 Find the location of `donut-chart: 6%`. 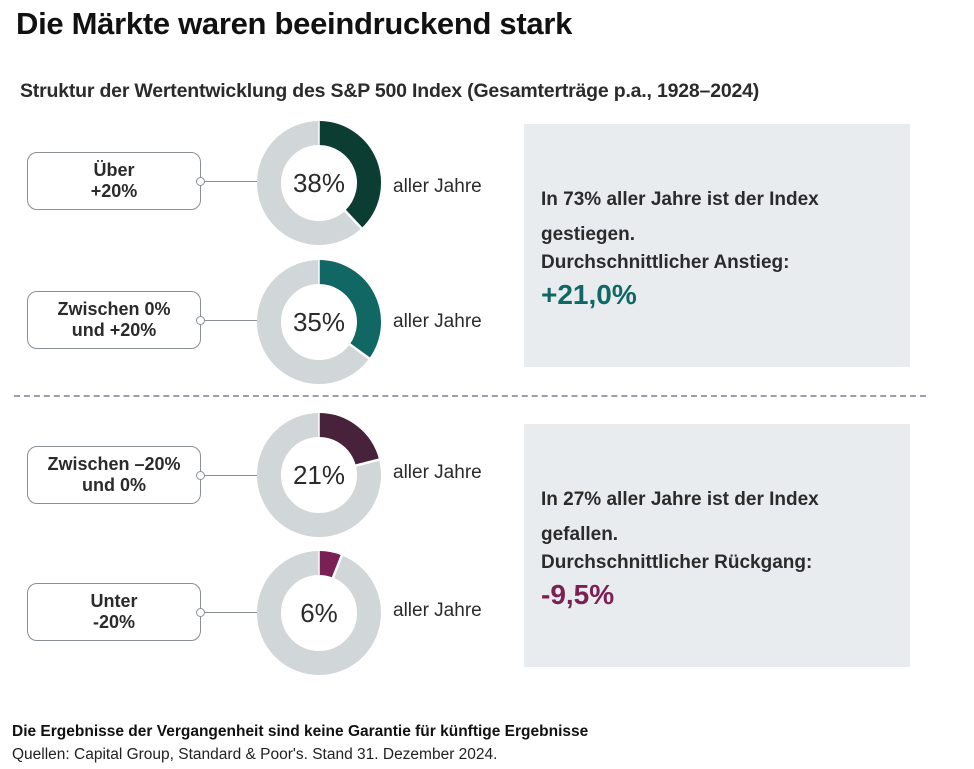

donut-chart: 6% is located at coordinates (319, 612).